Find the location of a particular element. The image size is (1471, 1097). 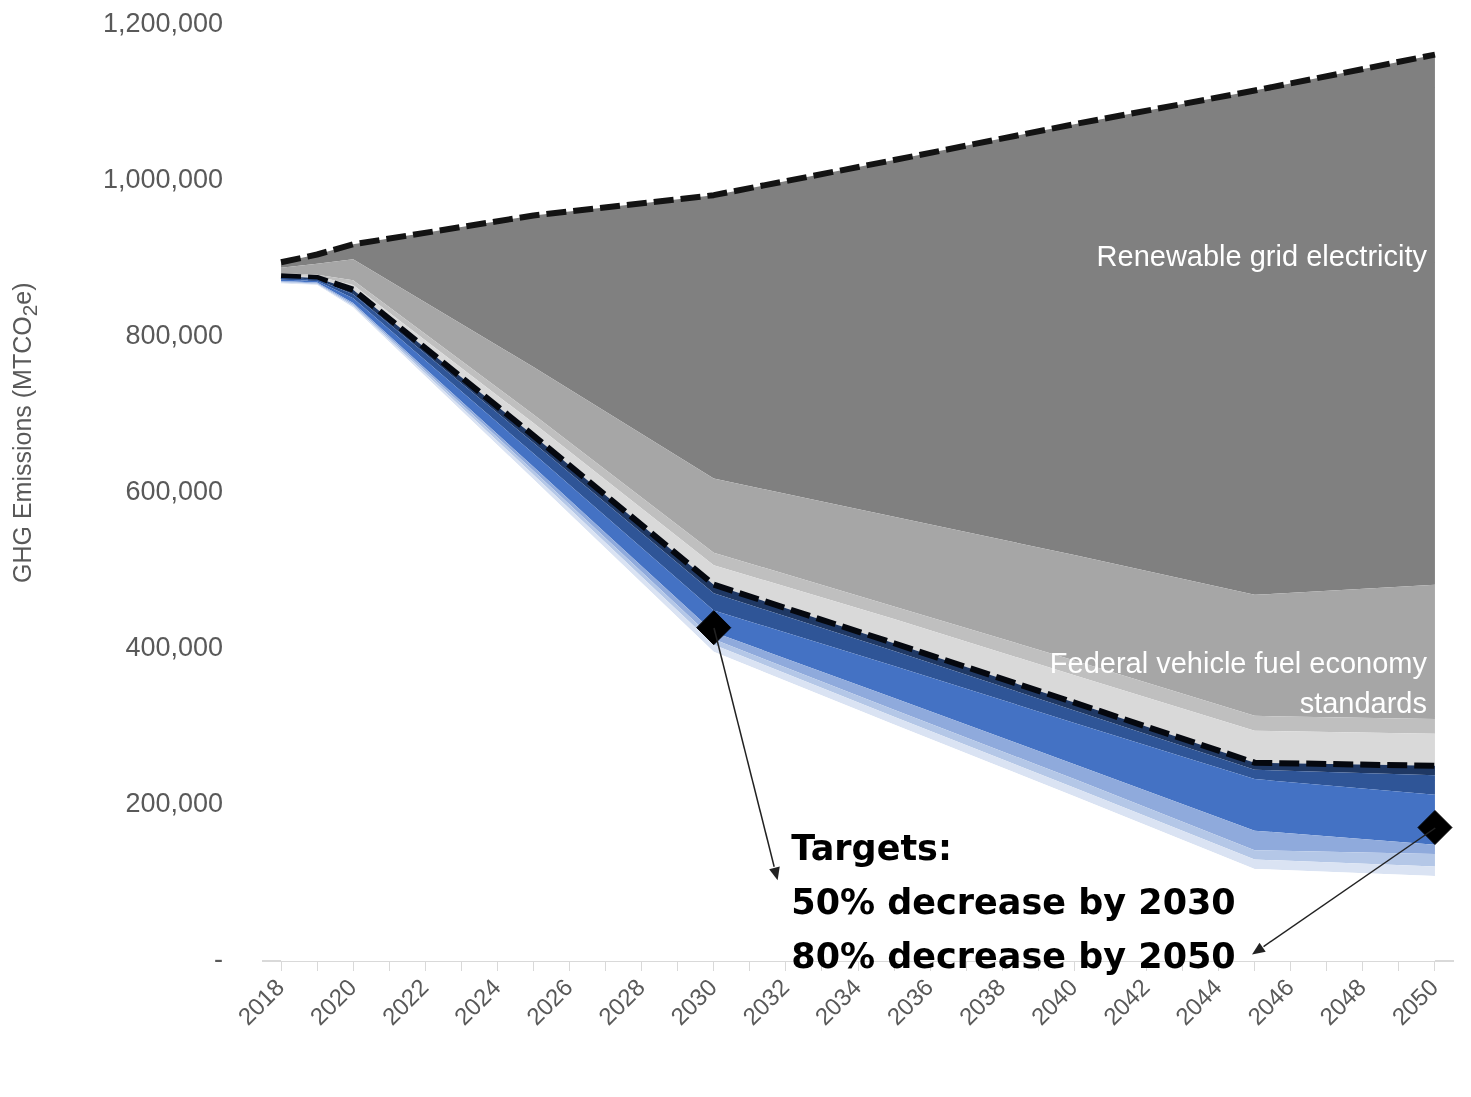

series-label: Renewable grid electricity is located at coordinates (1262, 255).